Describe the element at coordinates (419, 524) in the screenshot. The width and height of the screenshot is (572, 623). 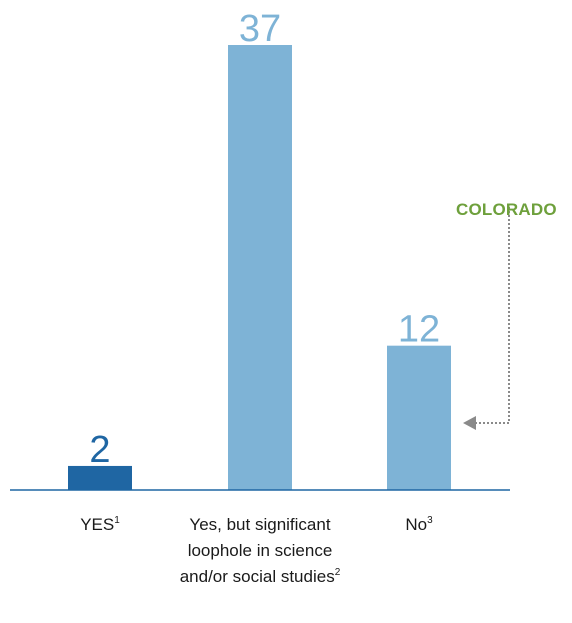
I see `category-label-no: No3` at that location.